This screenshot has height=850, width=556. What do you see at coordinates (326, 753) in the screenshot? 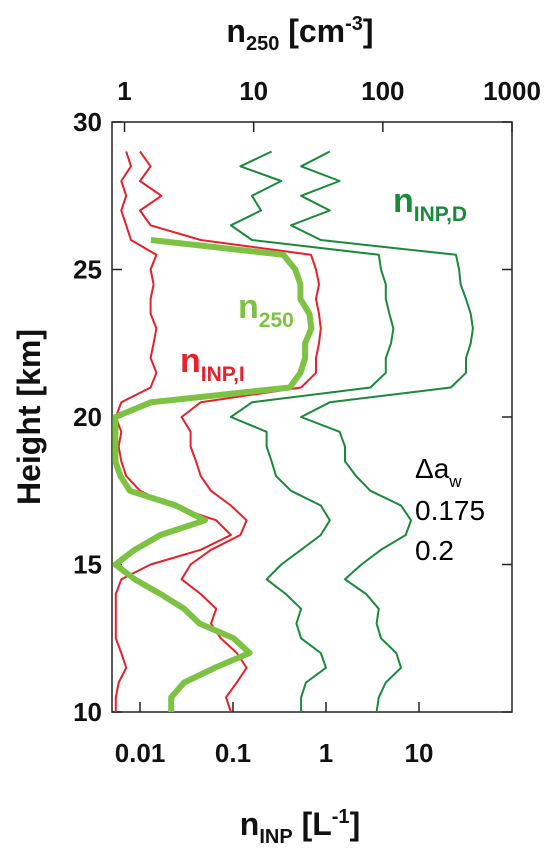
I see `x-tick-label: 1` at bounding box center [326, 753].